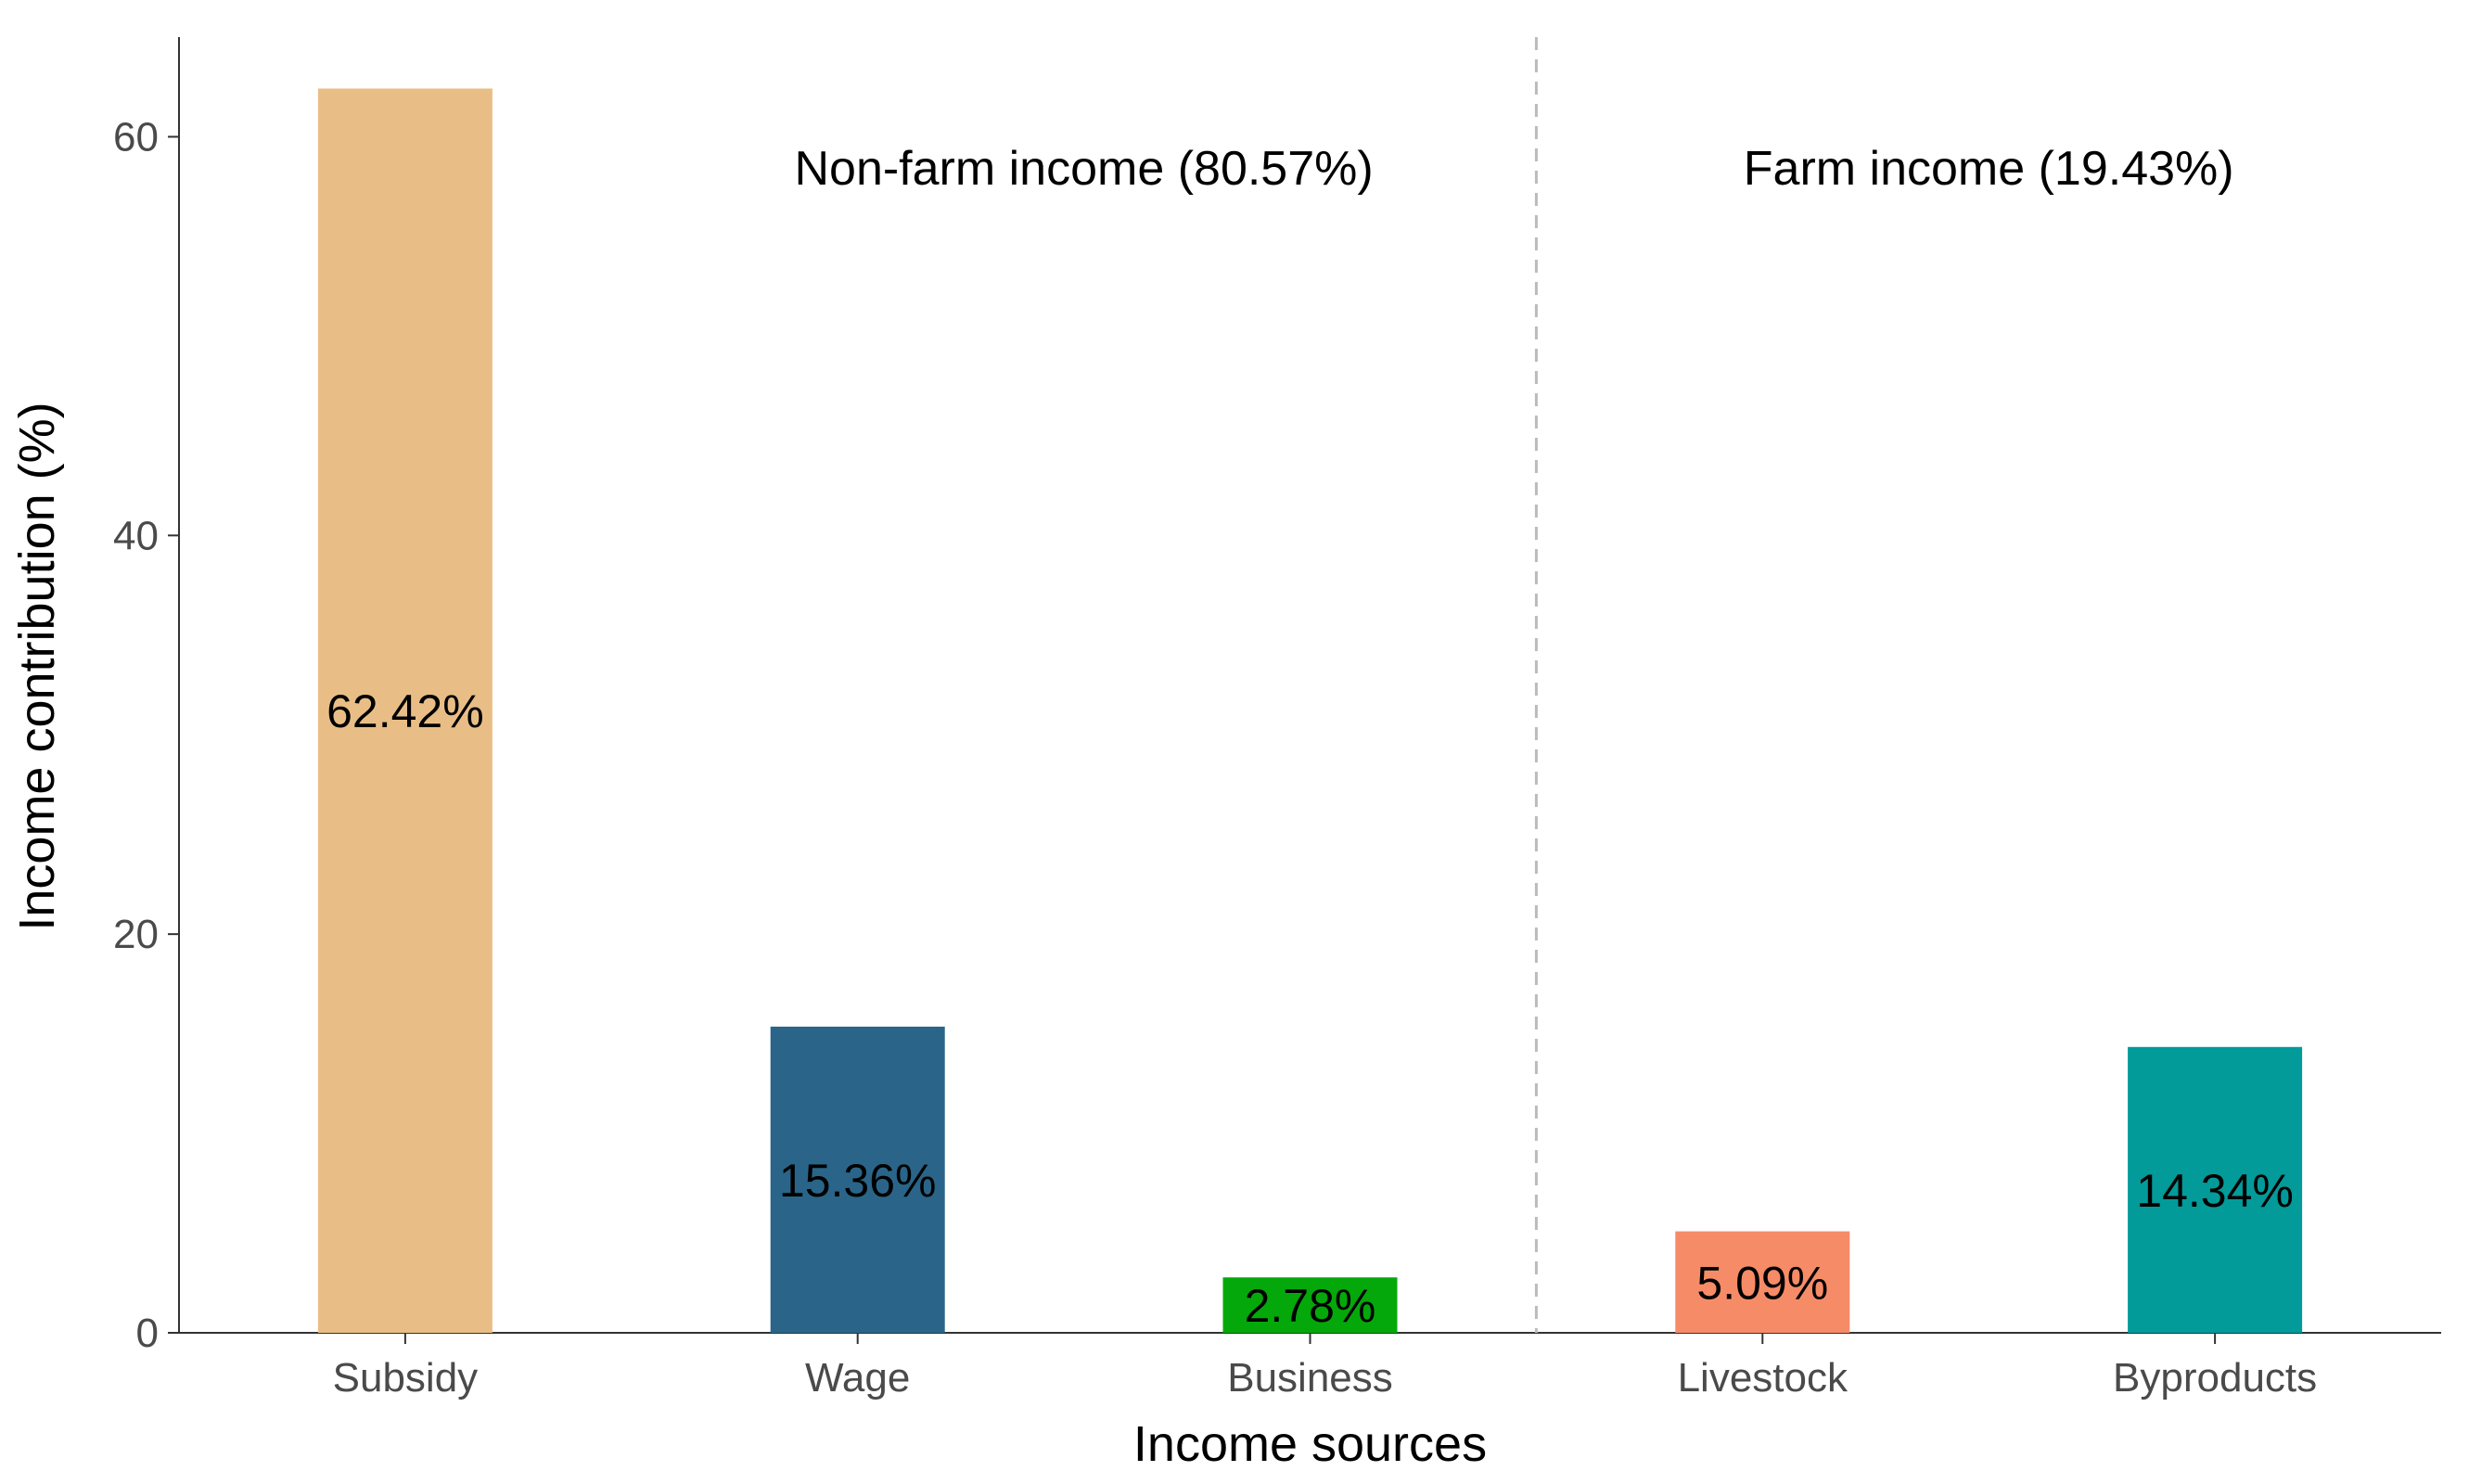 The width and height of the screenshot is (2469, 1484). What do you see at coordinates (136, 535) in the screenshot?
I see `y-tick-label: 40` at bounding box center [136, 535].